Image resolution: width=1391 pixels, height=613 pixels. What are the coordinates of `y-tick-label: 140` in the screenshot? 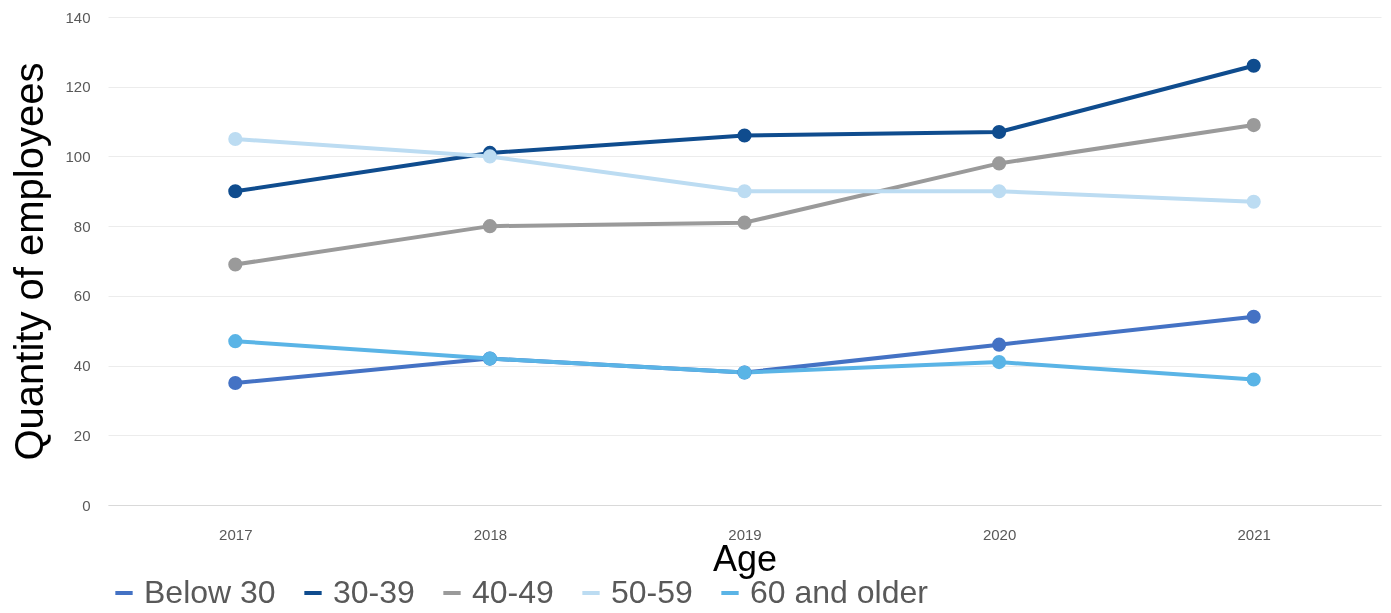 It's located at (78, 17).